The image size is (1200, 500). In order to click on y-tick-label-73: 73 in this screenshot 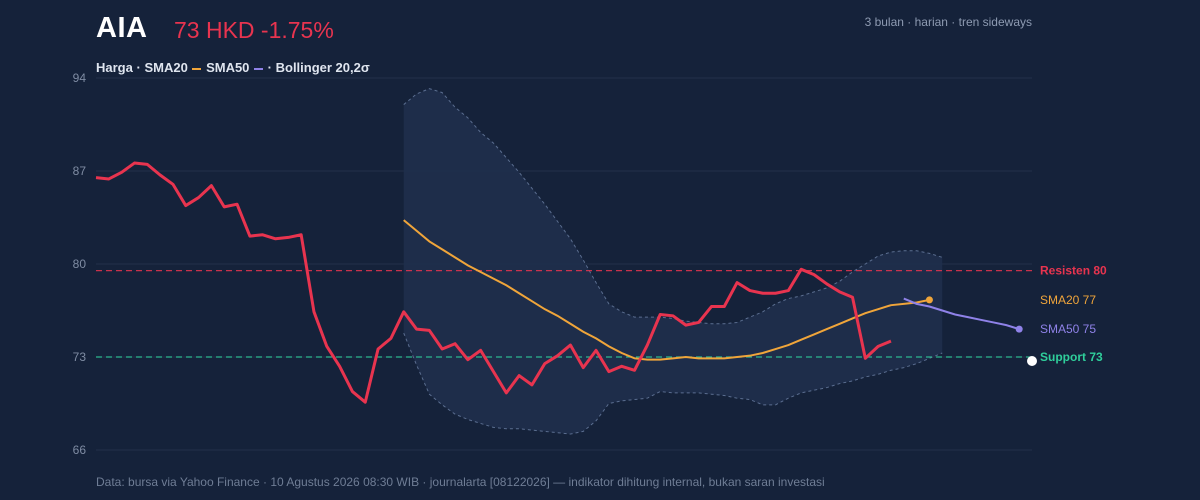, I will do `click(80, 357)`.